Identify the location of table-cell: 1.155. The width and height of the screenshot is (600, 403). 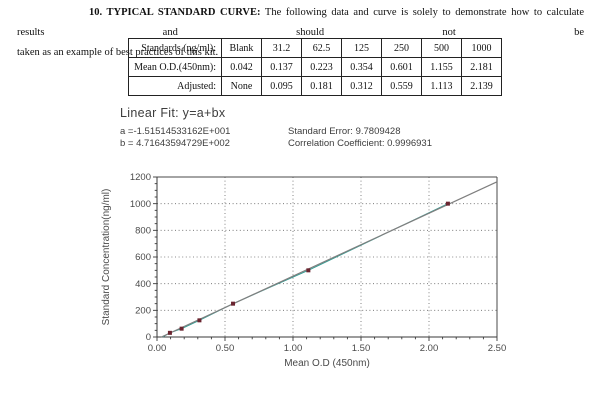
(441, 67).